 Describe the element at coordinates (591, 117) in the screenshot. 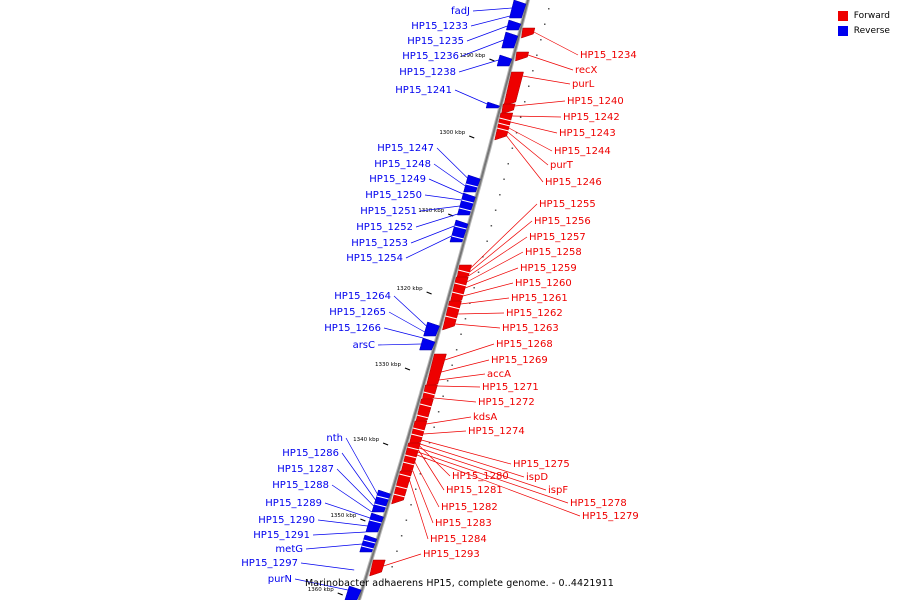

I see `forward-gene-label: HP15_1242` at that location.